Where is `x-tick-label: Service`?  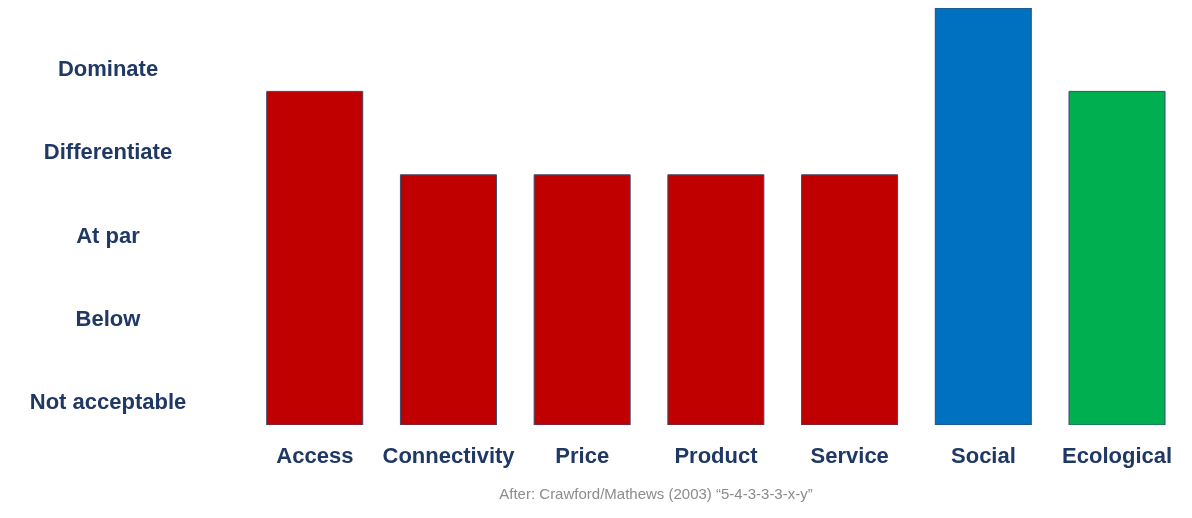
x-tick-label: Service is located at coordinates (849, 455).